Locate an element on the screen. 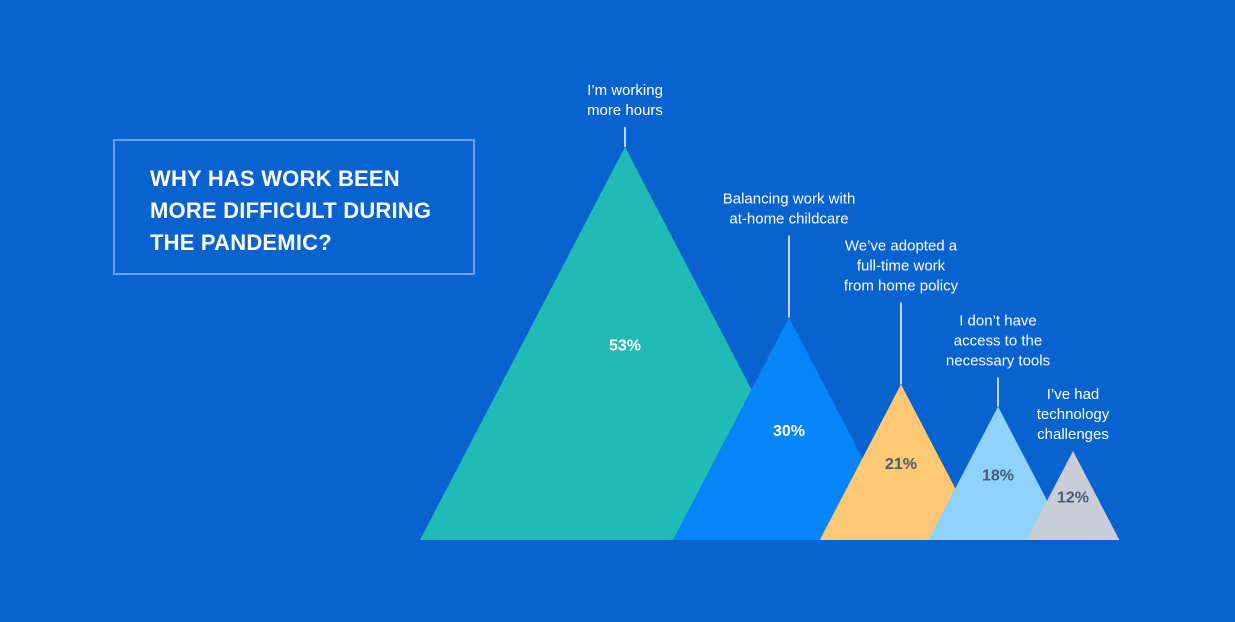 The width and height of the screenshot is (1235, 622). category-label-4: I don’t have access to the necessary tools is located at coordinates (998, 341).